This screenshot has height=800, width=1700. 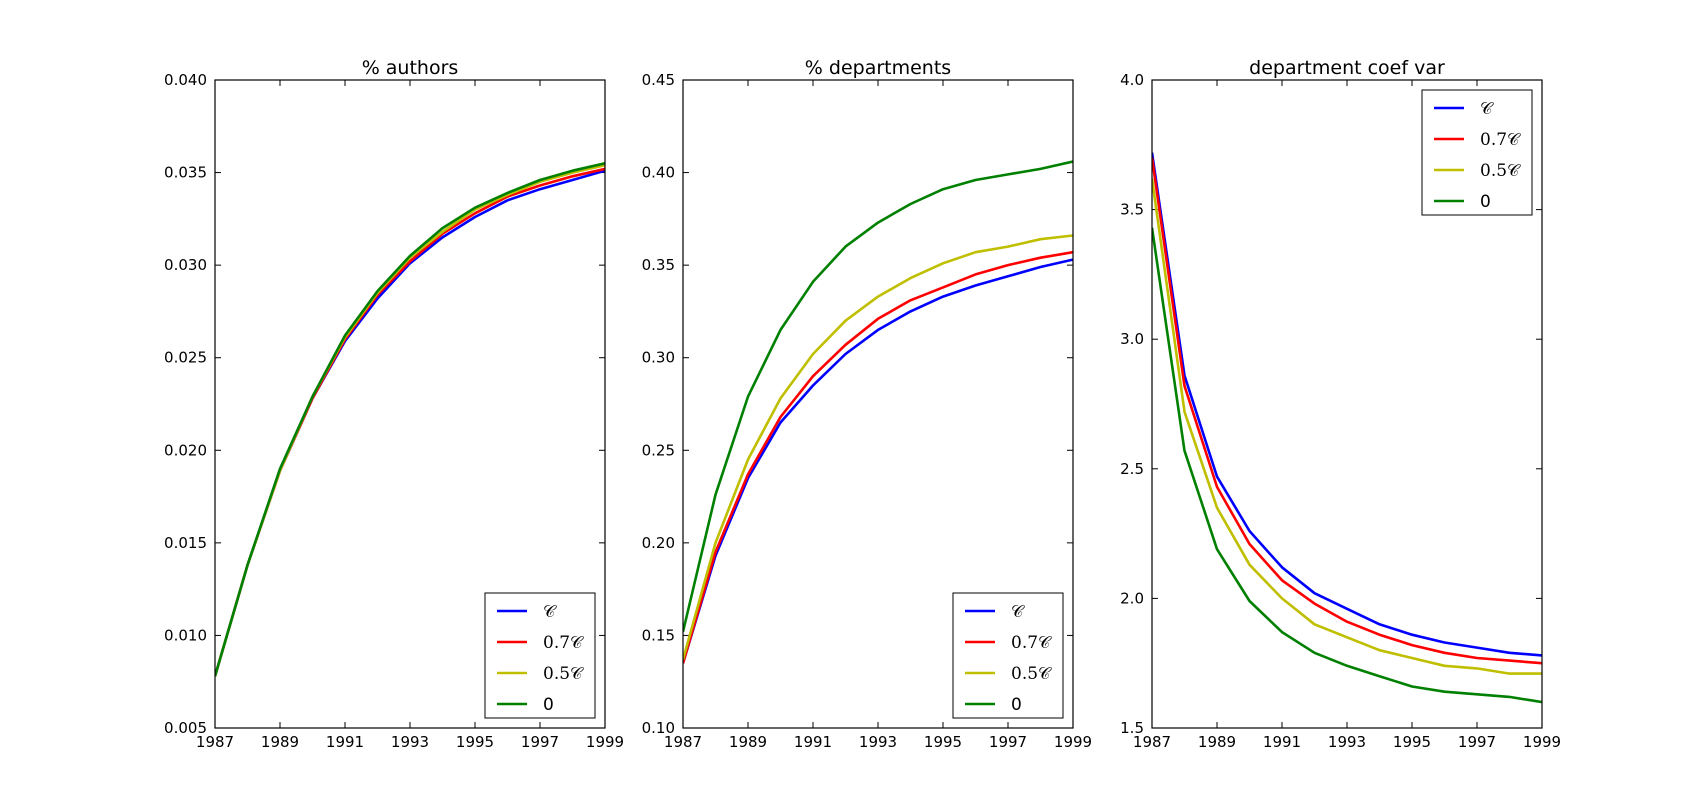 I want to click on chart-title: % authors, so click(x=410, y=68).